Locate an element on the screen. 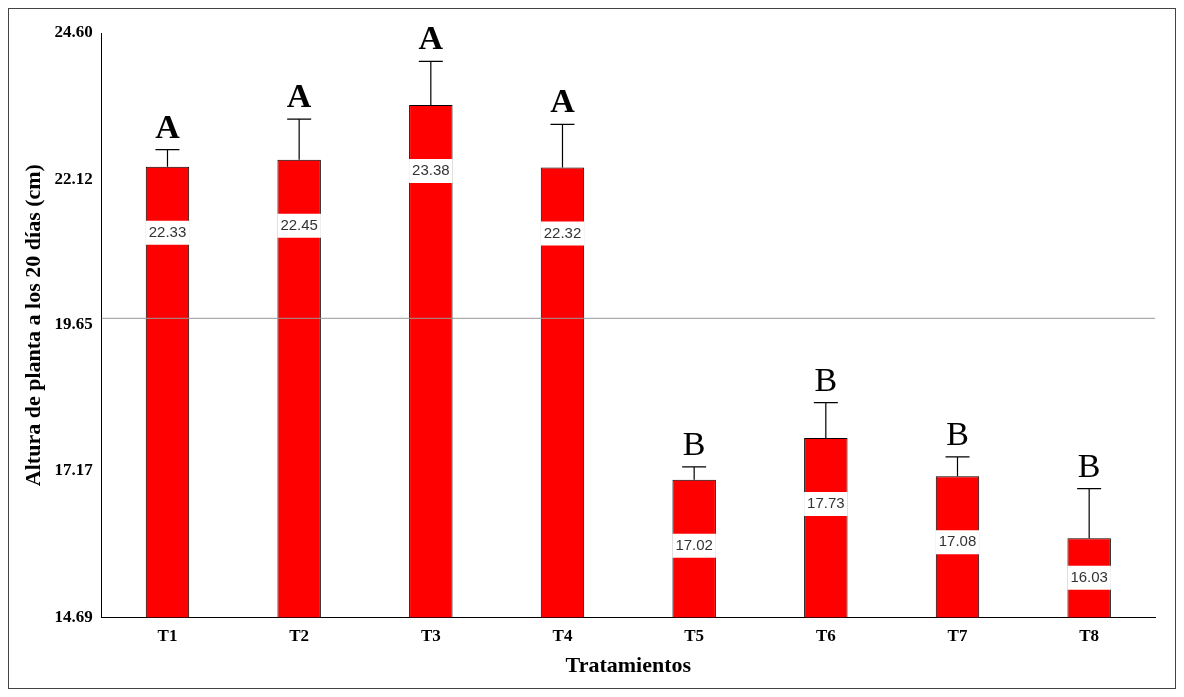 The width and height of the screenshot is (1184, 697). x-tick-label: T1 is located at coordinates (167, 635).